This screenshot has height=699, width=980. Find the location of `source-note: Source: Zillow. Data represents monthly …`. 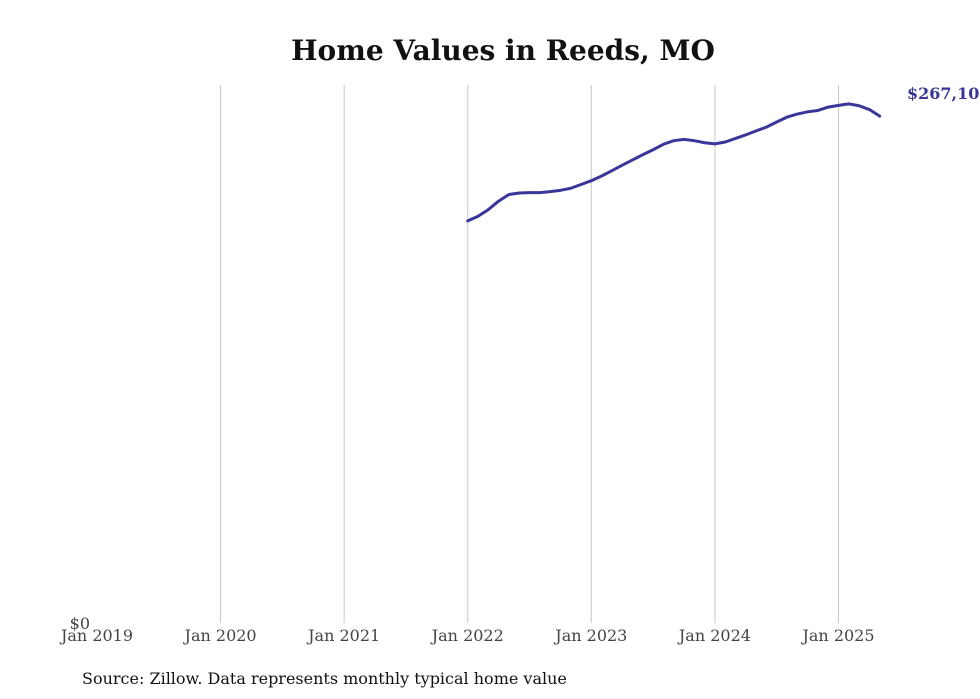

source-note: Source: Zillow. Data represents monthly … is located at coordinates (324, 678).